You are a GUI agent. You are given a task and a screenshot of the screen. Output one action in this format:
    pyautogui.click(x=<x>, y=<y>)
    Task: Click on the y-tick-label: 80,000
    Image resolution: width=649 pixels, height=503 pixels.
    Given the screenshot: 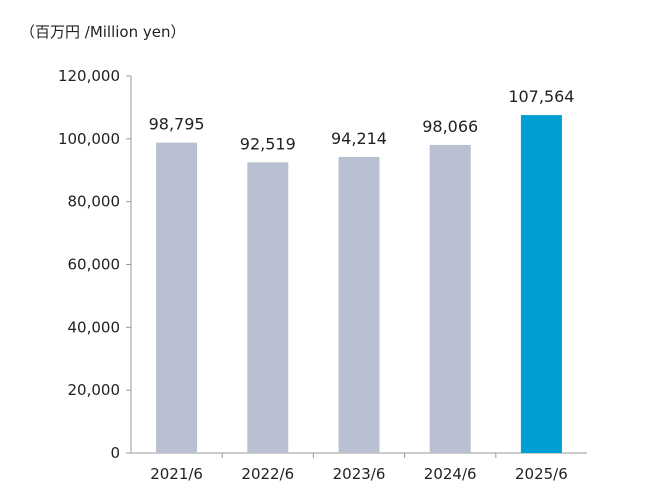 What is the action you would take?
    pyautogui.click(x=94, y=202)
    